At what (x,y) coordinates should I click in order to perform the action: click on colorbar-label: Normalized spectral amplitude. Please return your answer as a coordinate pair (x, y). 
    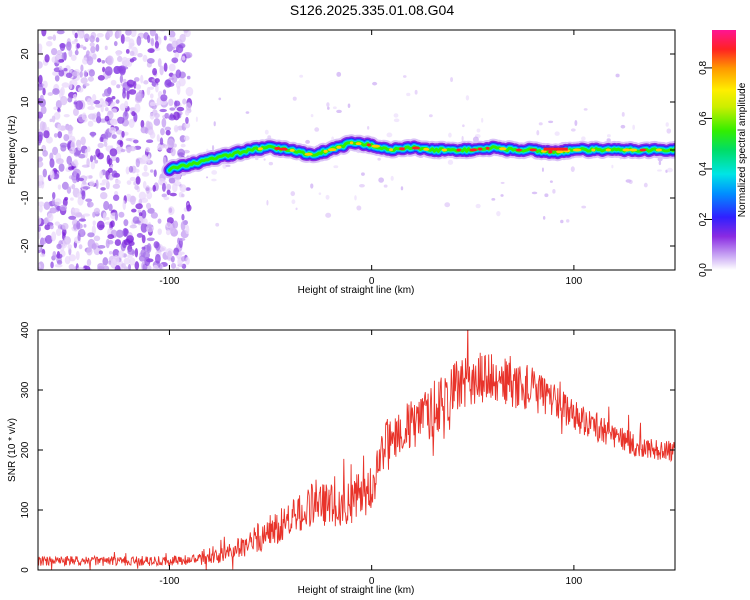
    Looking at the image, I should click on (742, 149).